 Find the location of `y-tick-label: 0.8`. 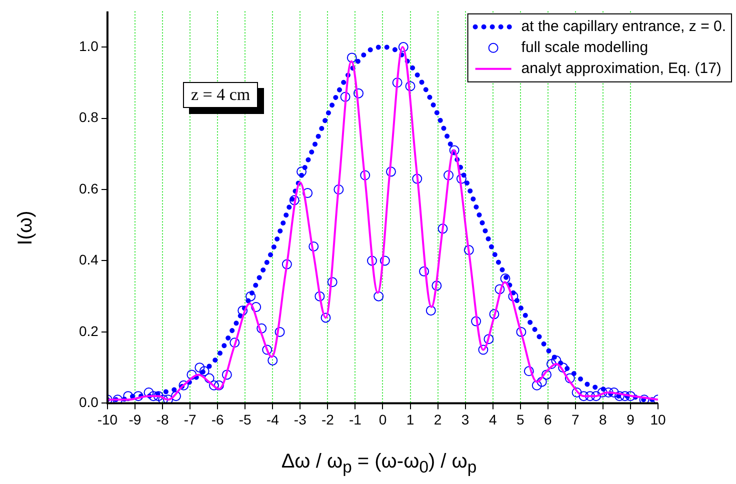

y-tick-label: 0.8 is located at coordinates (88, 117).